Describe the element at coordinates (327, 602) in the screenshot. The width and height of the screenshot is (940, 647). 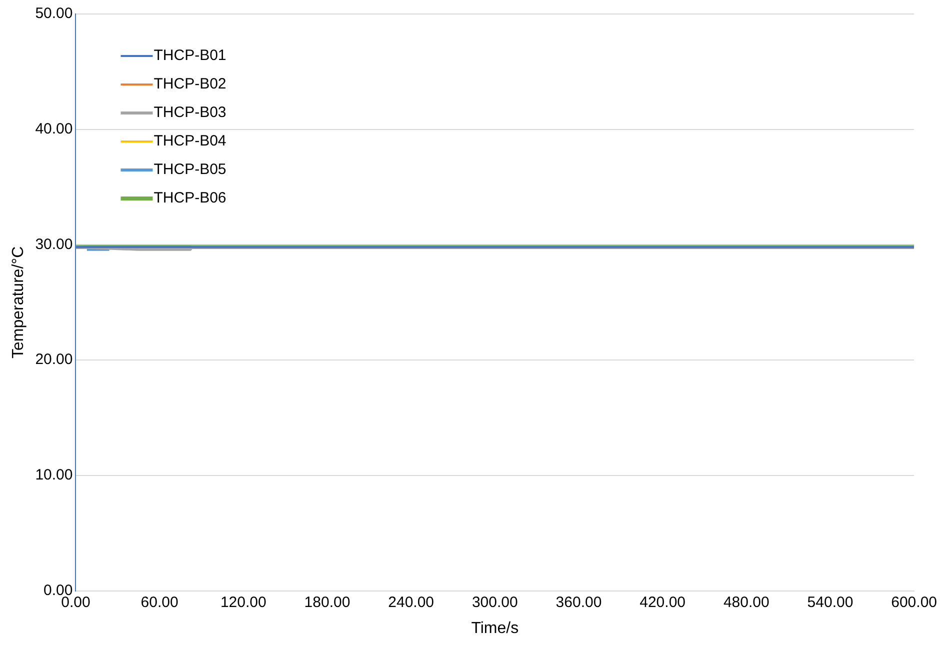
I see `x-tick-label: 180.00` at that location.